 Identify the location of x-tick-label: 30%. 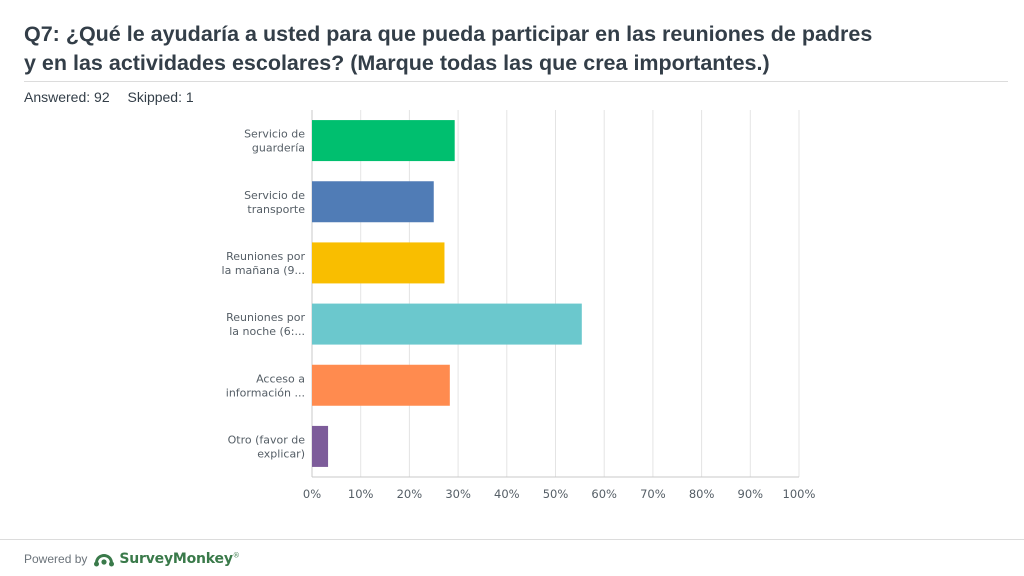
(458, 494).